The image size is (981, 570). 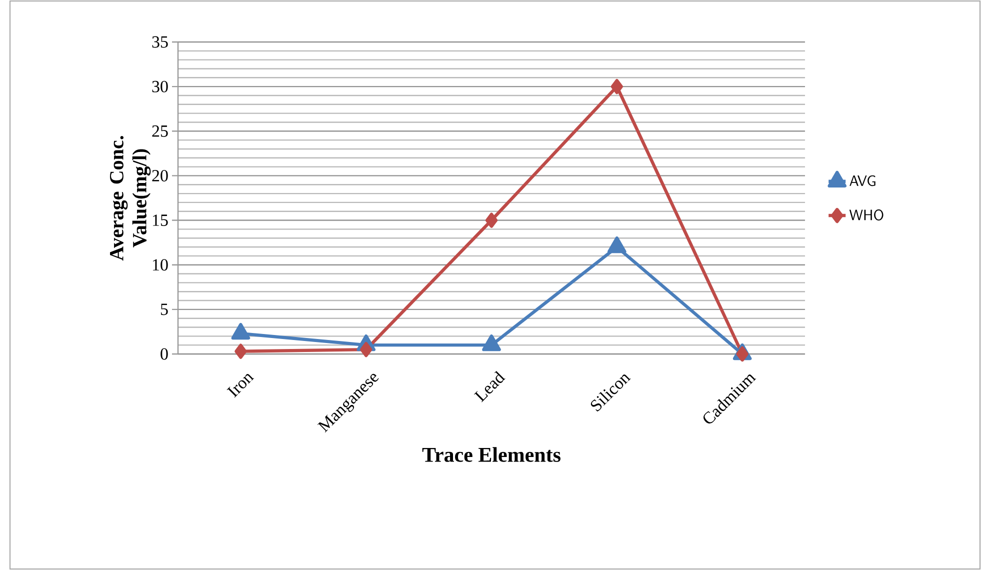 I want to click on y-tick-label: 0, so click(x=164, y=354).